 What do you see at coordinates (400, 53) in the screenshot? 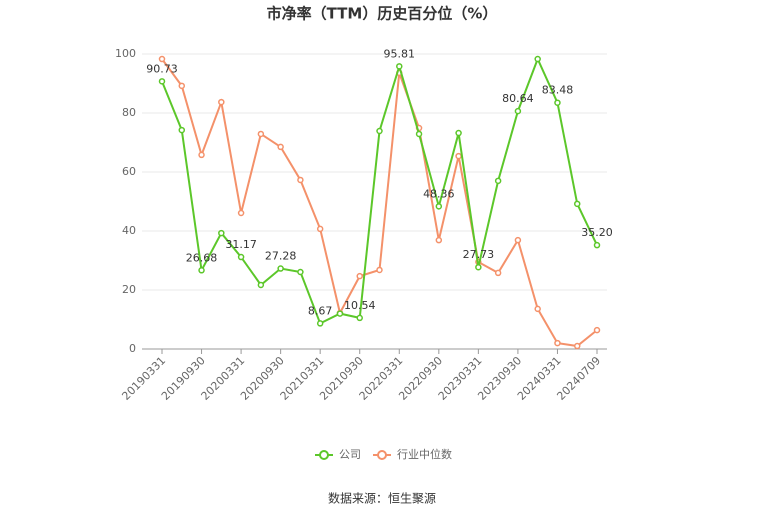
I see `data-label: 95.81` at bounding box center [400, 53].